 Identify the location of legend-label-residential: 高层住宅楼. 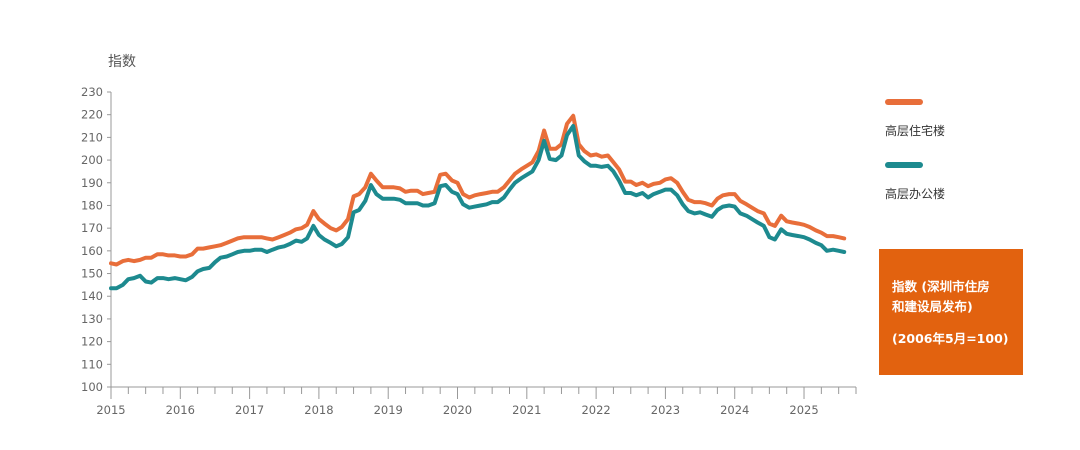
(915, 131).